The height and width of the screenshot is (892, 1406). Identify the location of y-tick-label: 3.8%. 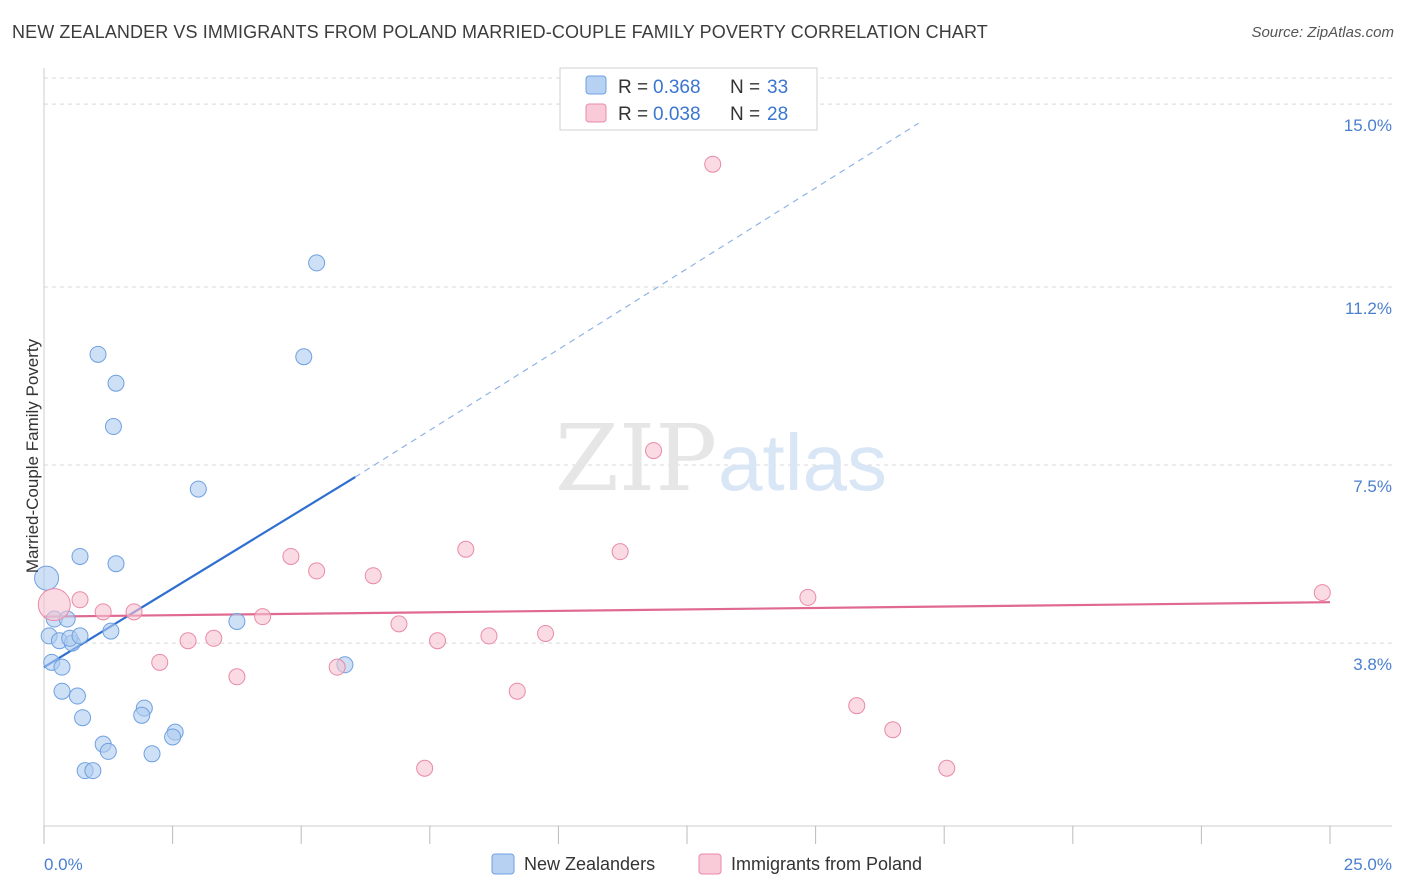
(1372, 664).